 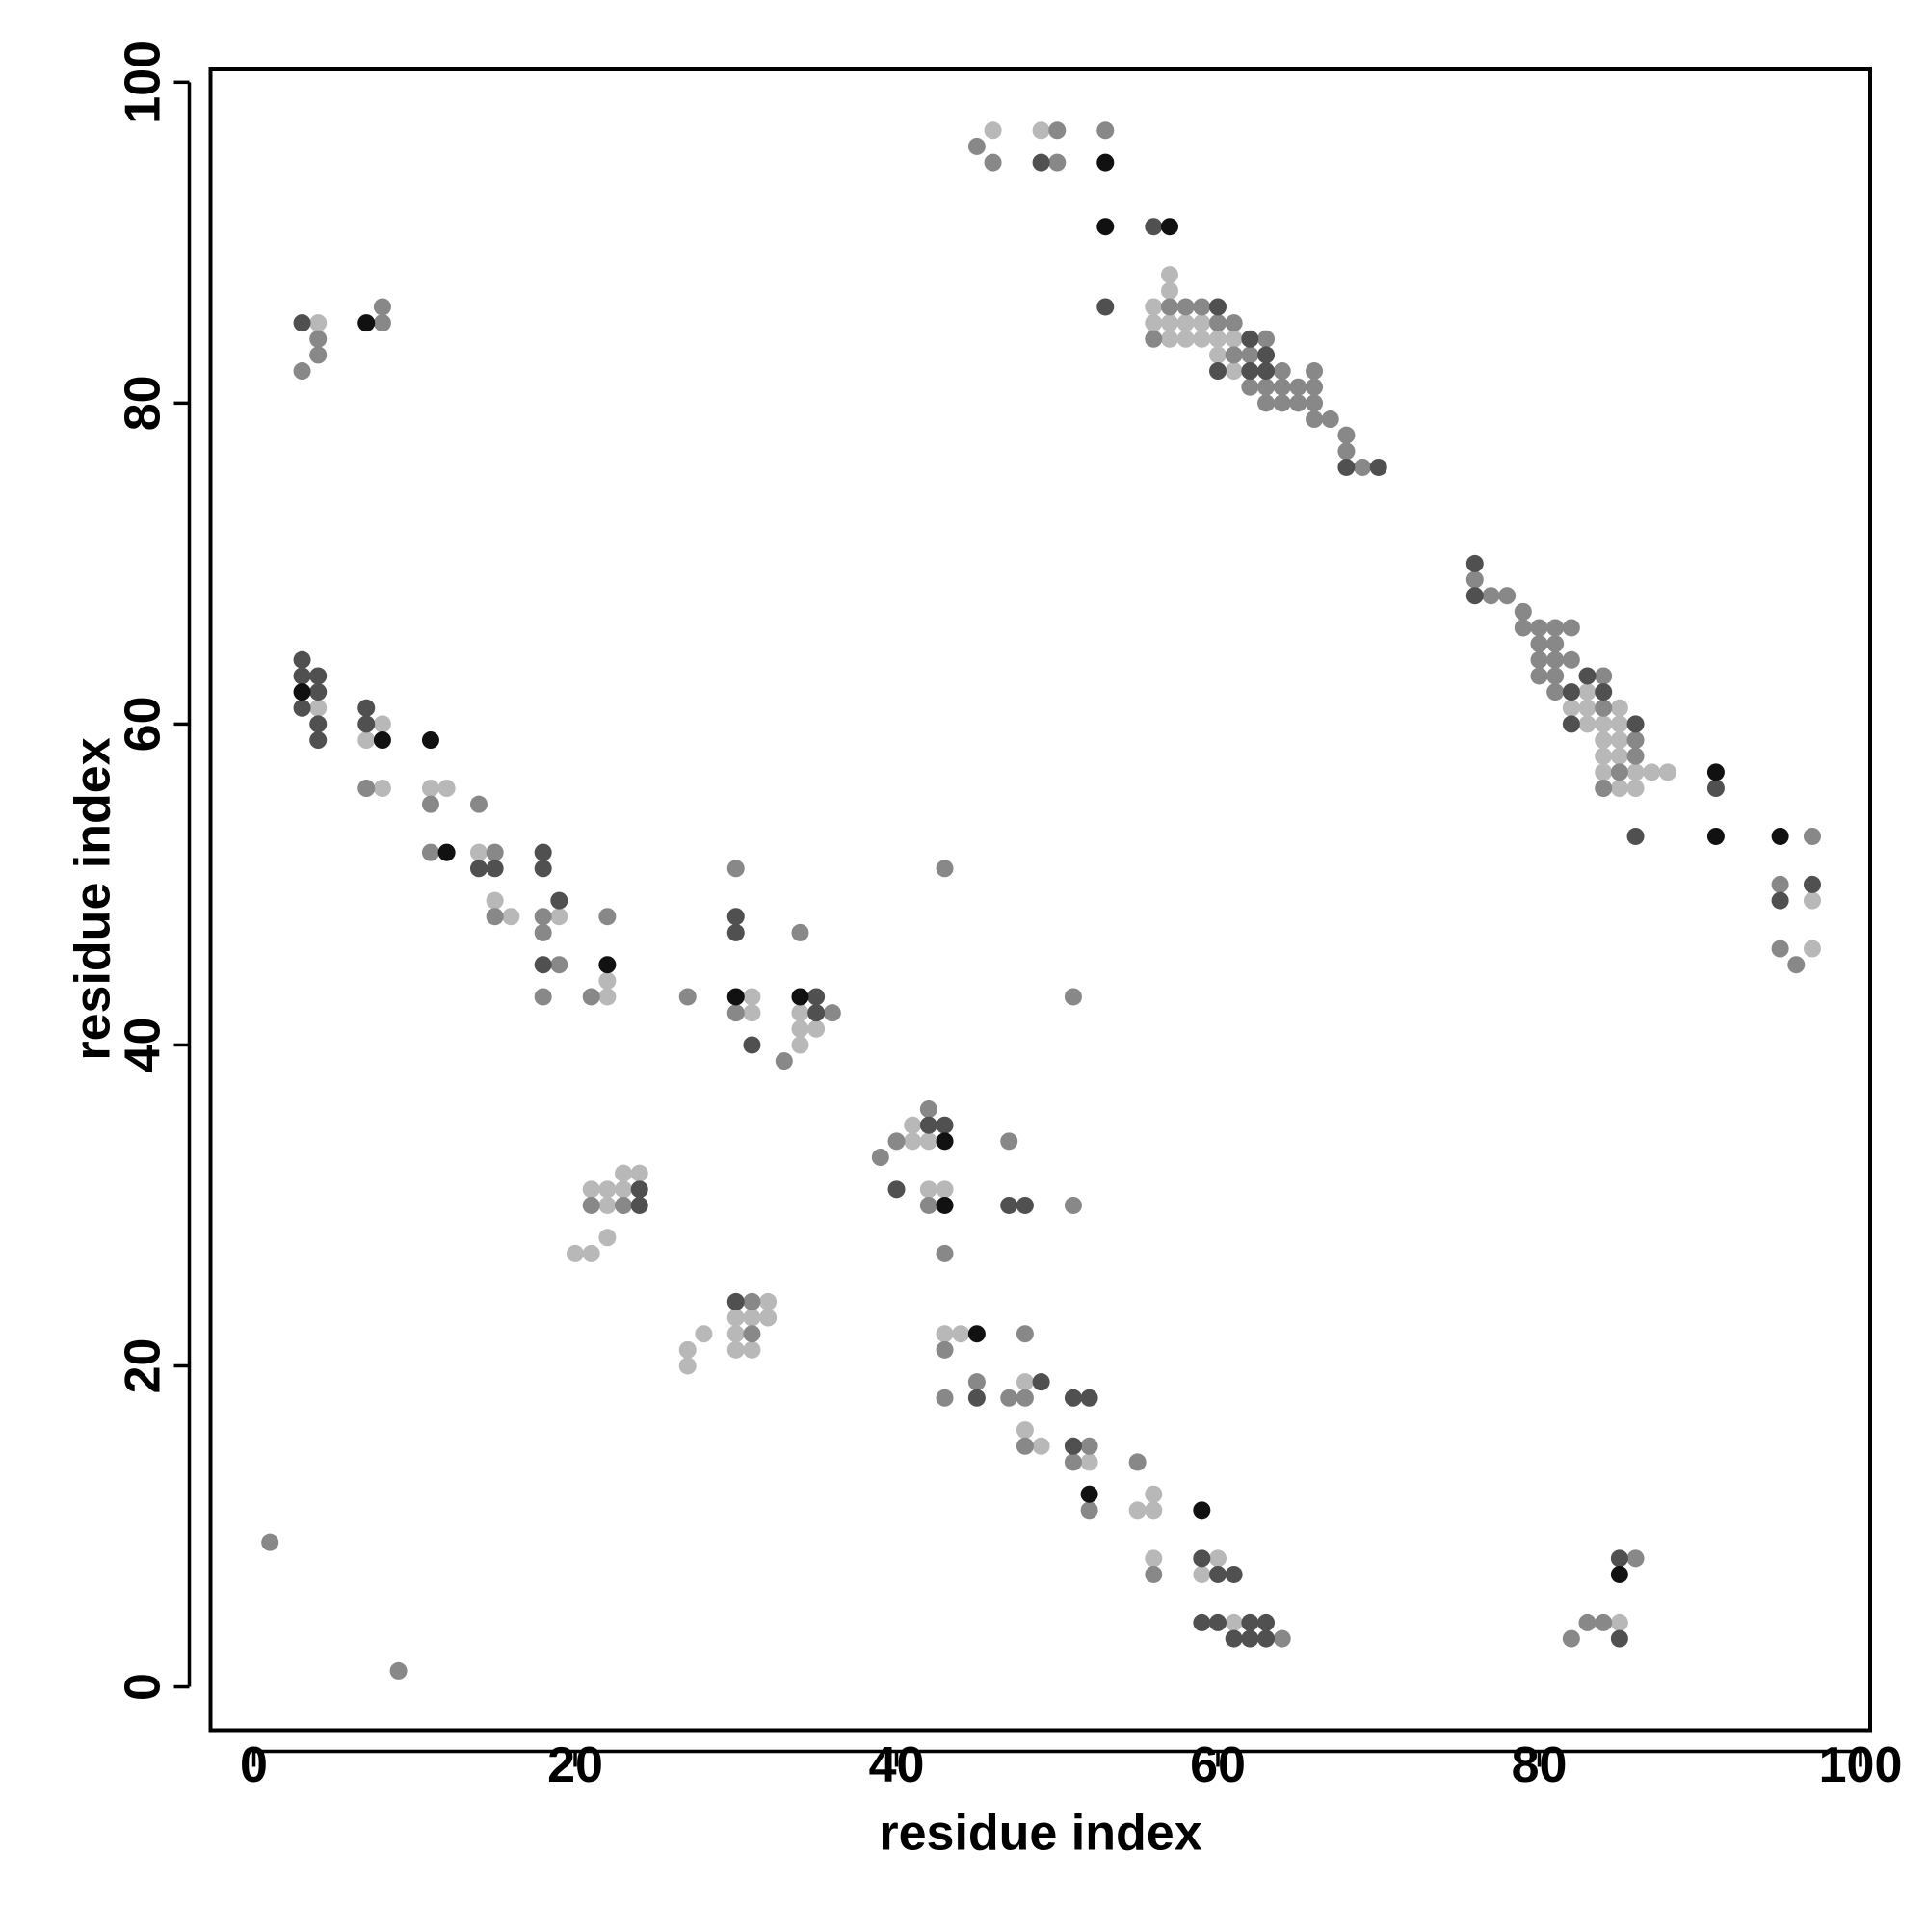 What do you see at coordinates (144, 1366) in the screenshot?
I see `y-tick-label: 20` at bounding box center [144, 1366].